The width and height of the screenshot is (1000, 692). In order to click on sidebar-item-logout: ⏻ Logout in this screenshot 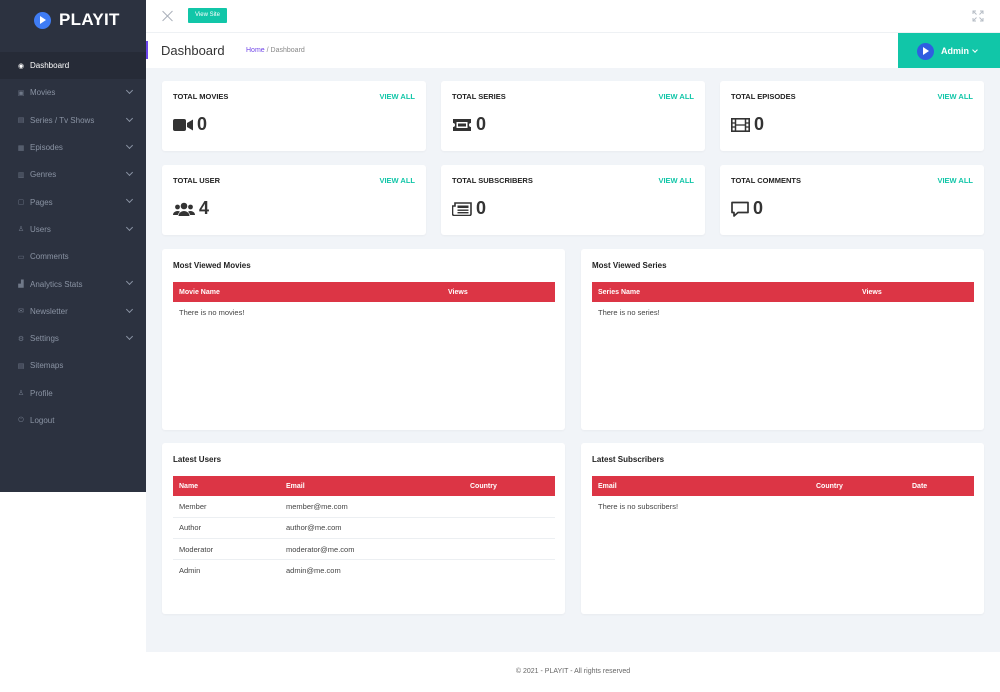, I will do `click(73, 420)`.